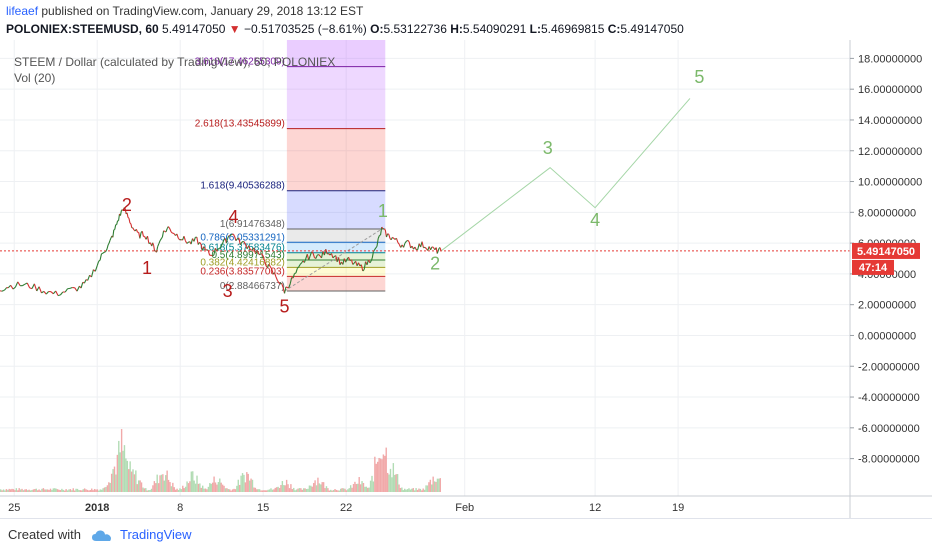 This screenshot has height=551, width=932. What do you see at coordinates (22, 11) in the screenshot?
I see `author-link: lifeaef` at bounding box center [22, 11].